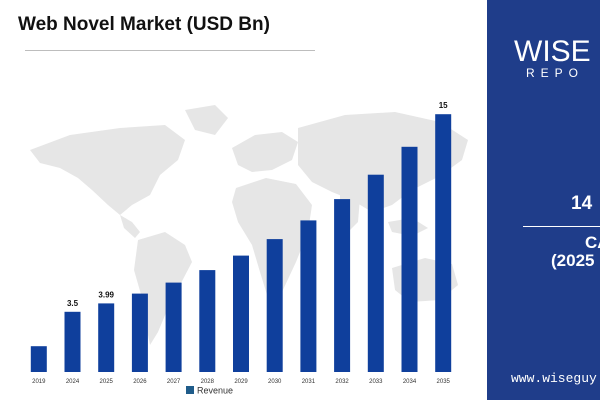  What do you see at coordinates (573, 260) in the screenshot?
I see `stat-period: (2025` at bounding box center [573, 260].